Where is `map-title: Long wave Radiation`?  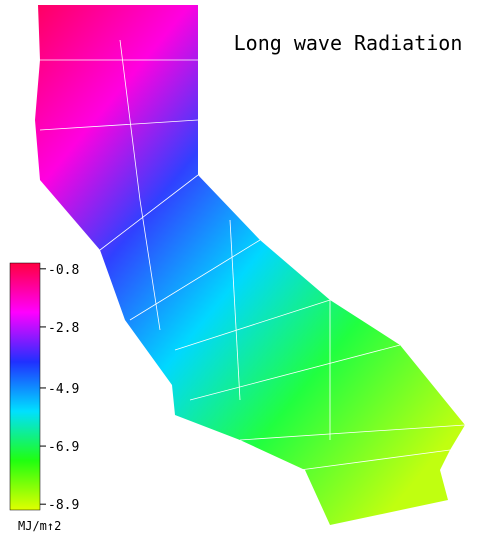
map-title: Long wave Radiation is located at coordinates (348, 43).